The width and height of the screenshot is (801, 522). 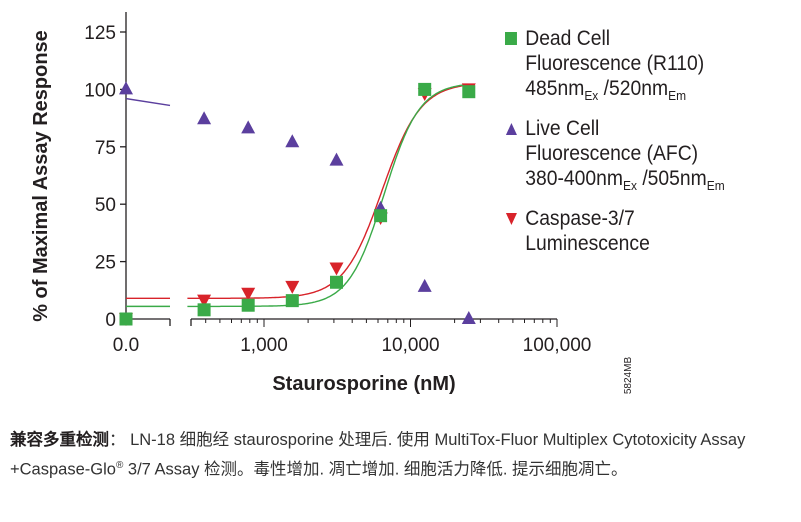 What do you see at coordinates (511, 219) in the screenshot?
I see `triangle-down-marker-icon` at bounding box center [511, 219].